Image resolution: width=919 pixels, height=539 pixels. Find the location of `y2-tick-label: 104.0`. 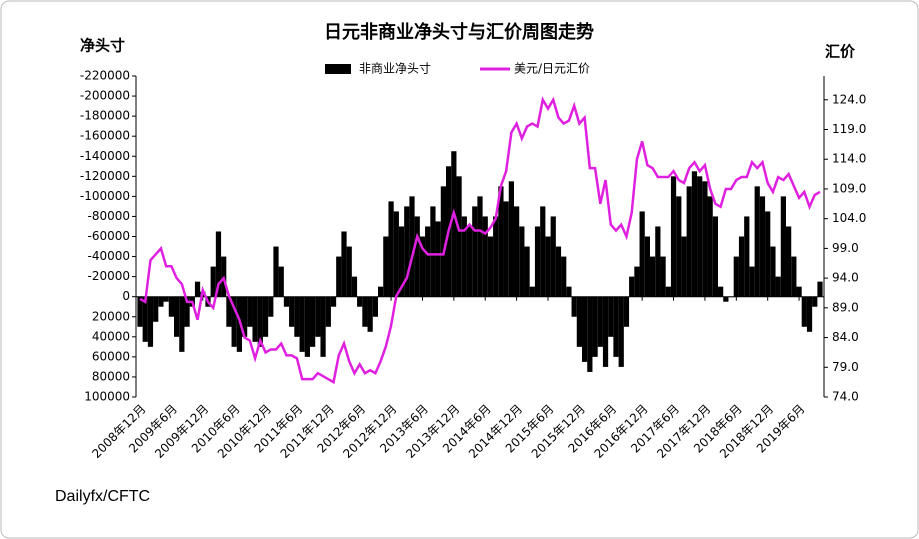

y2-tick-label: 104.0 is located at coordinates (849, 218).